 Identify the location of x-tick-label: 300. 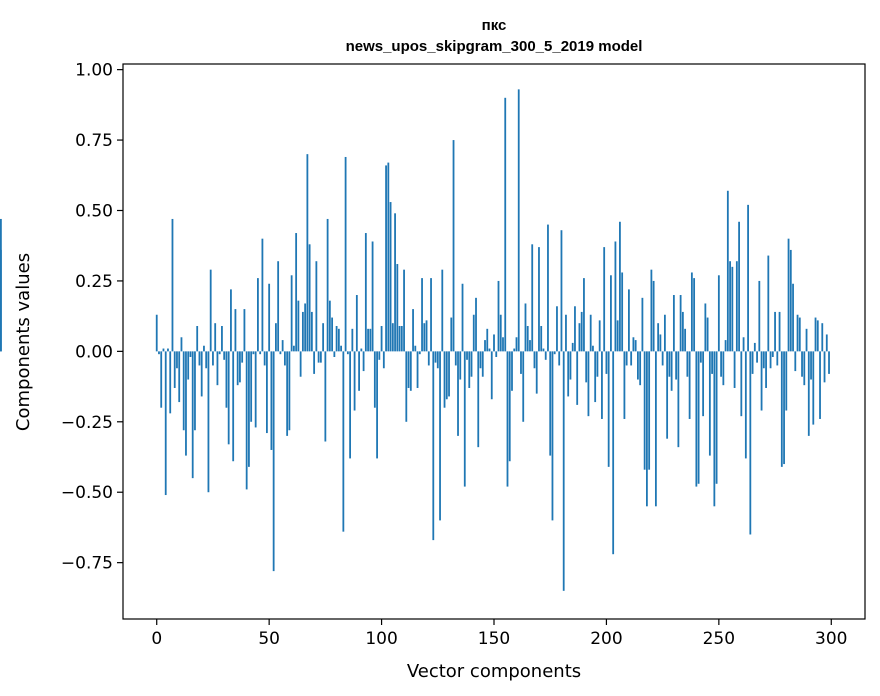
(831, 639).